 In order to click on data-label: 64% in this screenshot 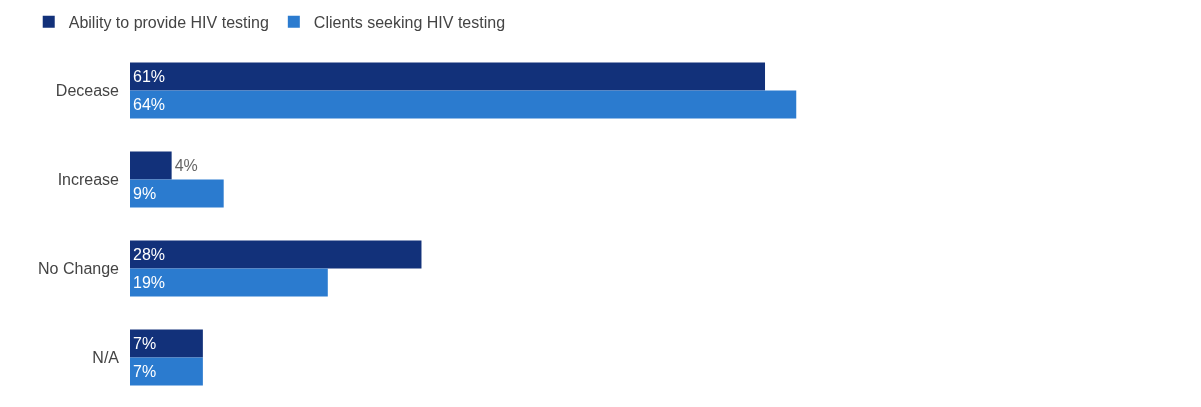, I will do `click(149, 105)`.